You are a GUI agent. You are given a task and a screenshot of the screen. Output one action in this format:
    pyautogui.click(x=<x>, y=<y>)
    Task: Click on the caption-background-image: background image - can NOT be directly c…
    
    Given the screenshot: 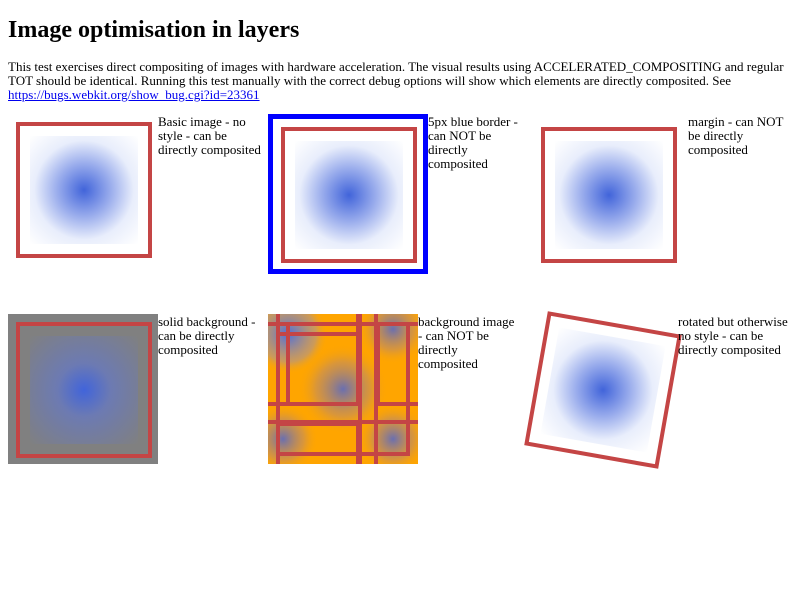 What is the action you would take?
    pyautogui.click(x=466, y=342)
    